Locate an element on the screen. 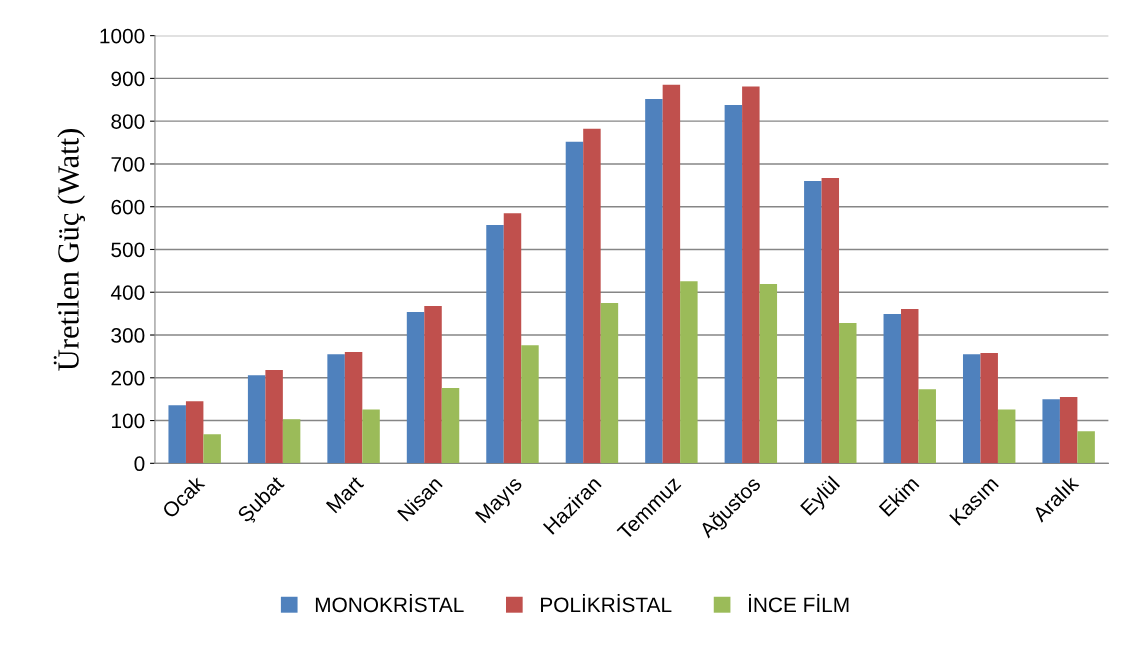 Image resolution: width=1131 pixels, height=648 pixels. y-tick-label: 0 is located at coordinates (139, 464).